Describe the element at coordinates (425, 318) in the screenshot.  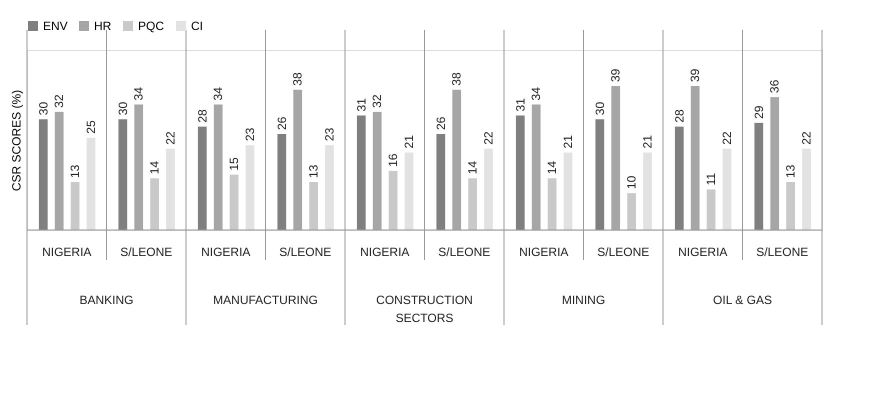
I see `x-axis-title: SECTORS` at that location.